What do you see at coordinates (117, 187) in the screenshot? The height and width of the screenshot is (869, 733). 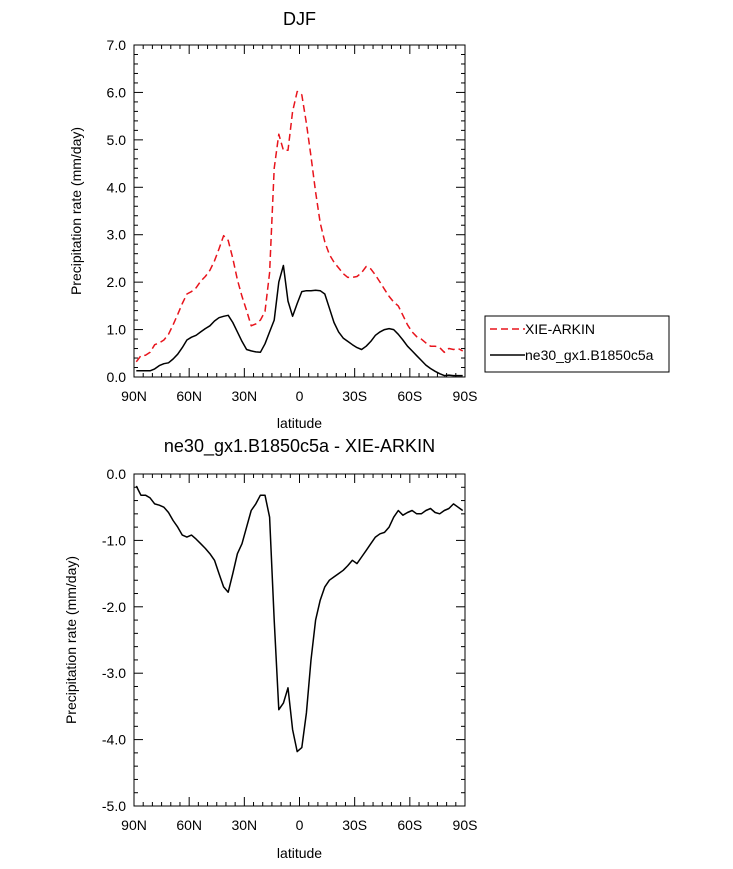 I see `y-tick-label: 4.0` at bounding box center [117, 187].